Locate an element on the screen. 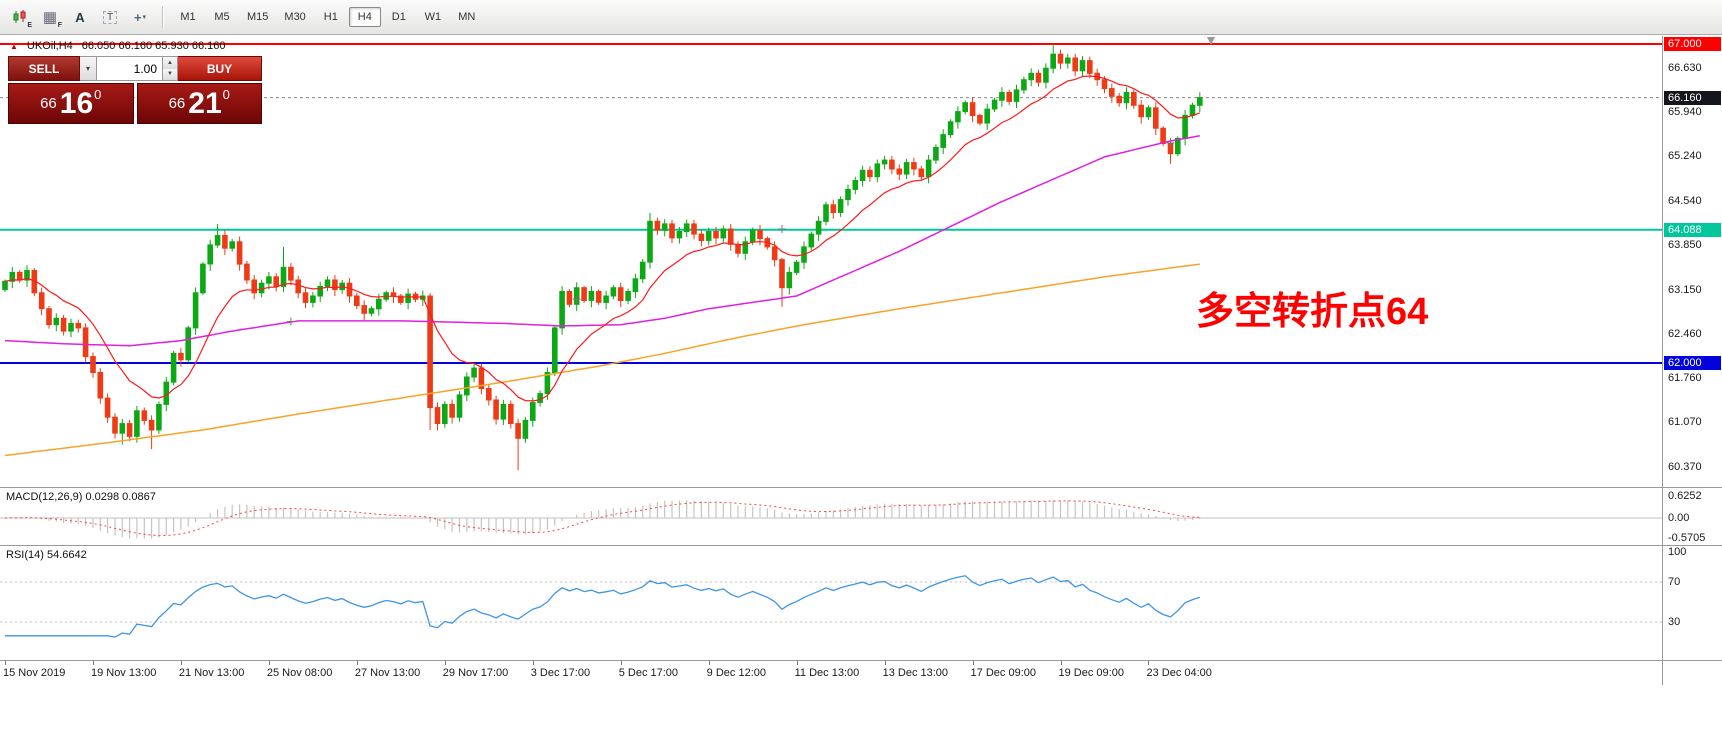 Image resolution: width=1722 pixels, height=752 pixels. volume-spinner: ▲ ▼ is located at coordinates (170, 68).